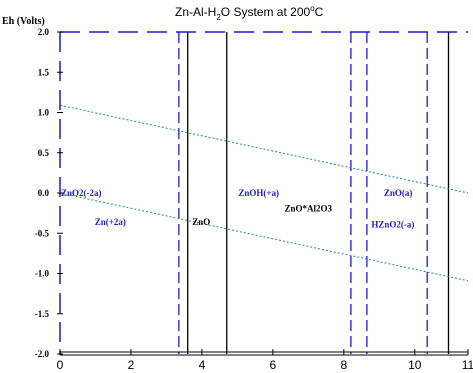 This screenshot has height=373, width=473. I want to click on x-tick-label-0: 0, so click(60, 365).